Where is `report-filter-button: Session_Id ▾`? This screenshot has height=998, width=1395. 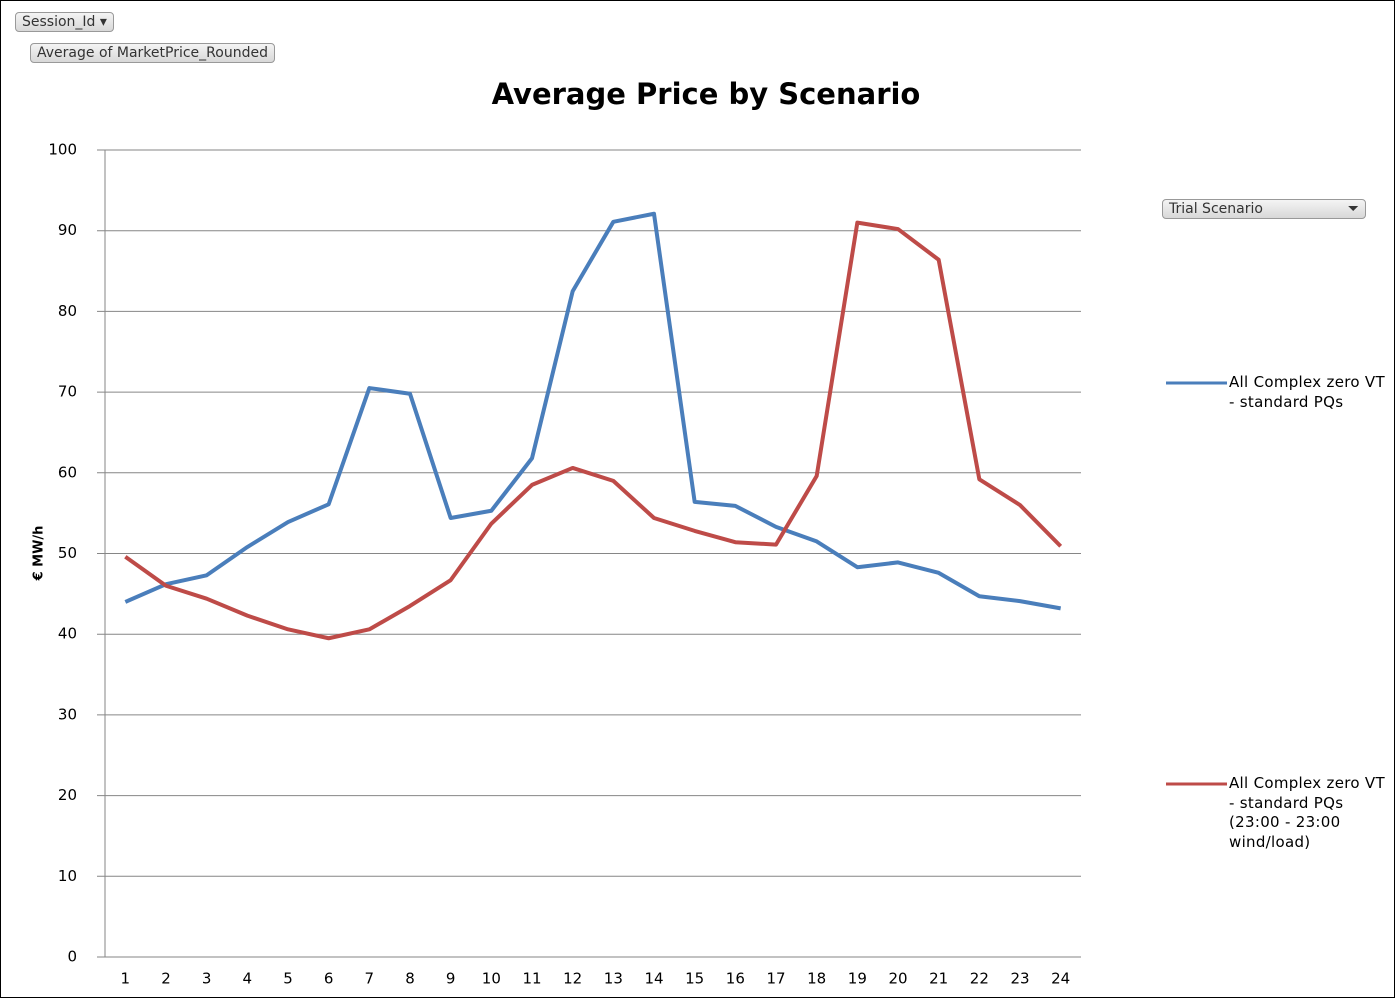
report-filter-button: Session_Id ▾ is located at coordinates (64, 22).